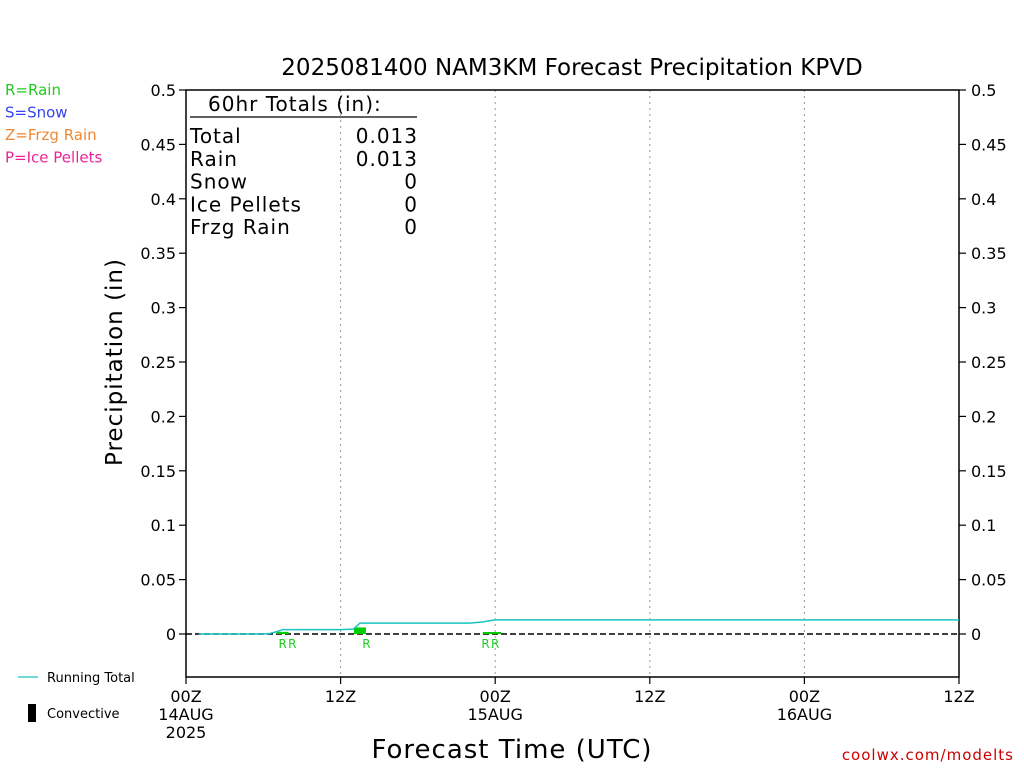 Image resolution: width=1024 pixels, height=768 pixels. I want to click on y-tick-label-right: 0.25, so click(989, 362).